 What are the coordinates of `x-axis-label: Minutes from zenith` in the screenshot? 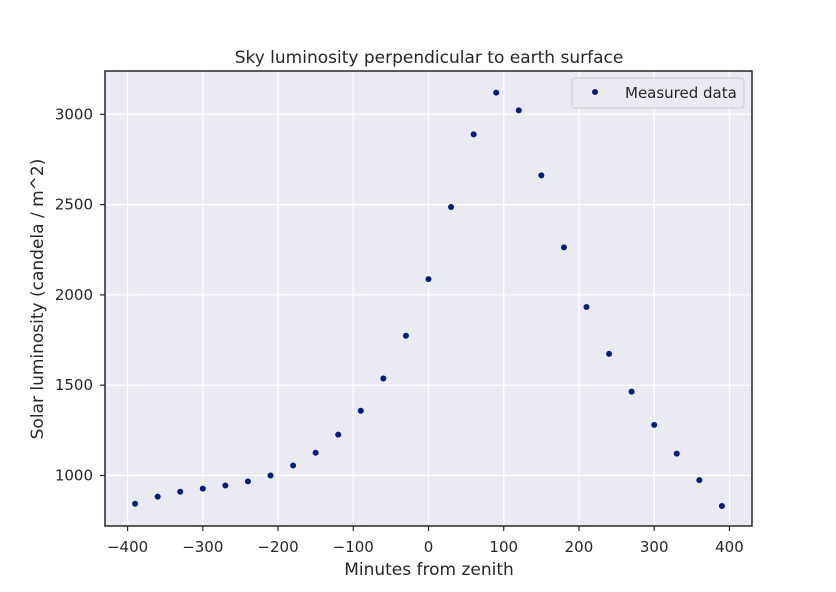 It's located at (429, 570).